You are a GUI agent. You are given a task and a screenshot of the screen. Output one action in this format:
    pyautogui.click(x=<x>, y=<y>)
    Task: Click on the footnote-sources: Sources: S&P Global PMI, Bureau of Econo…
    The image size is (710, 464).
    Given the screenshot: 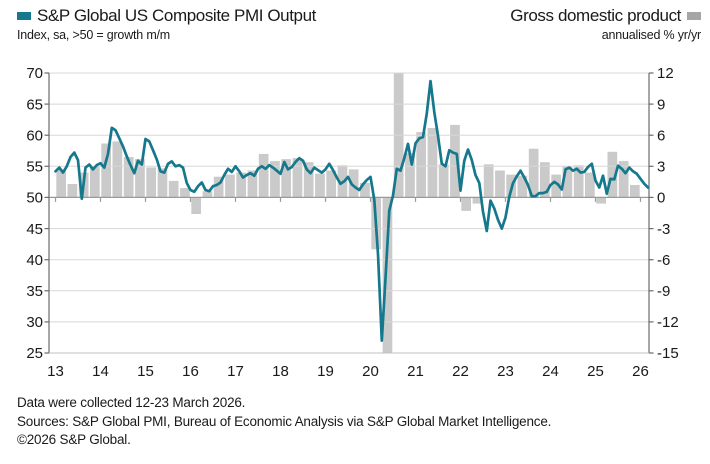 What is the action you would take?
    pyautogui.click(x=284, y=421)
    